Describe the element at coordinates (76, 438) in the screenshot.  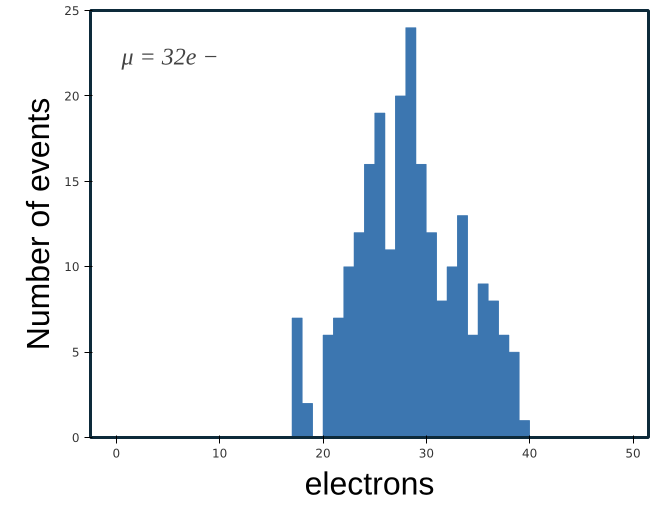
I see `y-tick-label: 0` at that location.